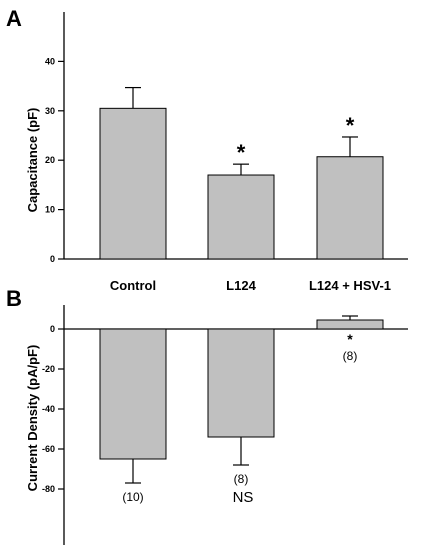 Image resolution: width=425 pixels, height=550 pixels. I want to click on panel-a-category-label: L124 + HSV-1, so click(350, 285).